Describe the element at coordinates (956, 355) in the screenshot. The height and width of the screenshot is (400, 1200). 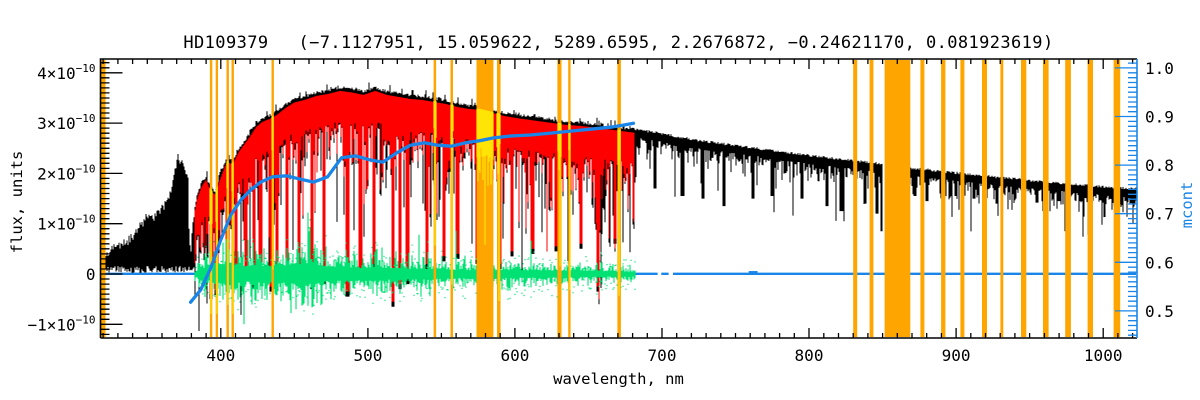
I see `x-tick-label: 900` at that location.